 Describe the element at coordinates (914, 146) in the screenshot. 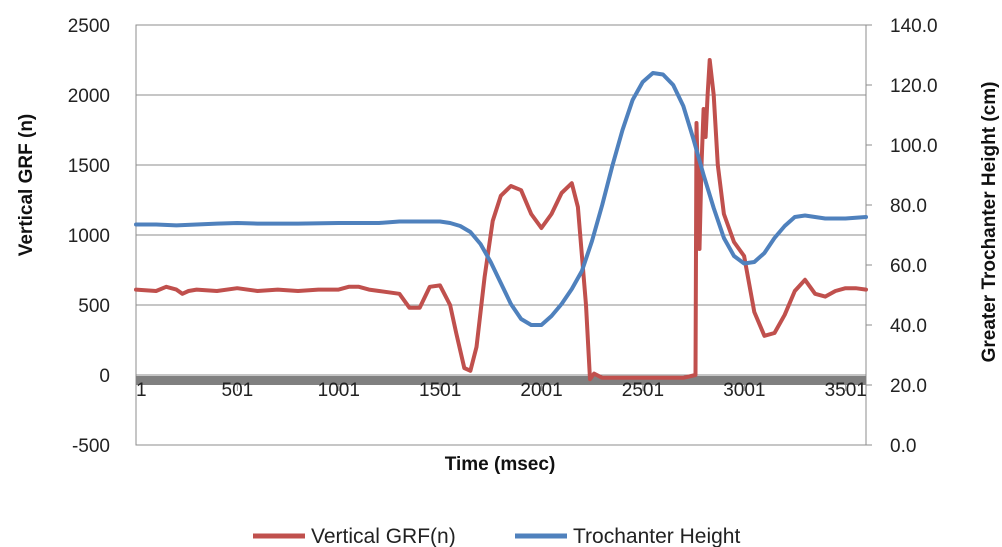

I see `y2-tick-label: 100.0` at that location.